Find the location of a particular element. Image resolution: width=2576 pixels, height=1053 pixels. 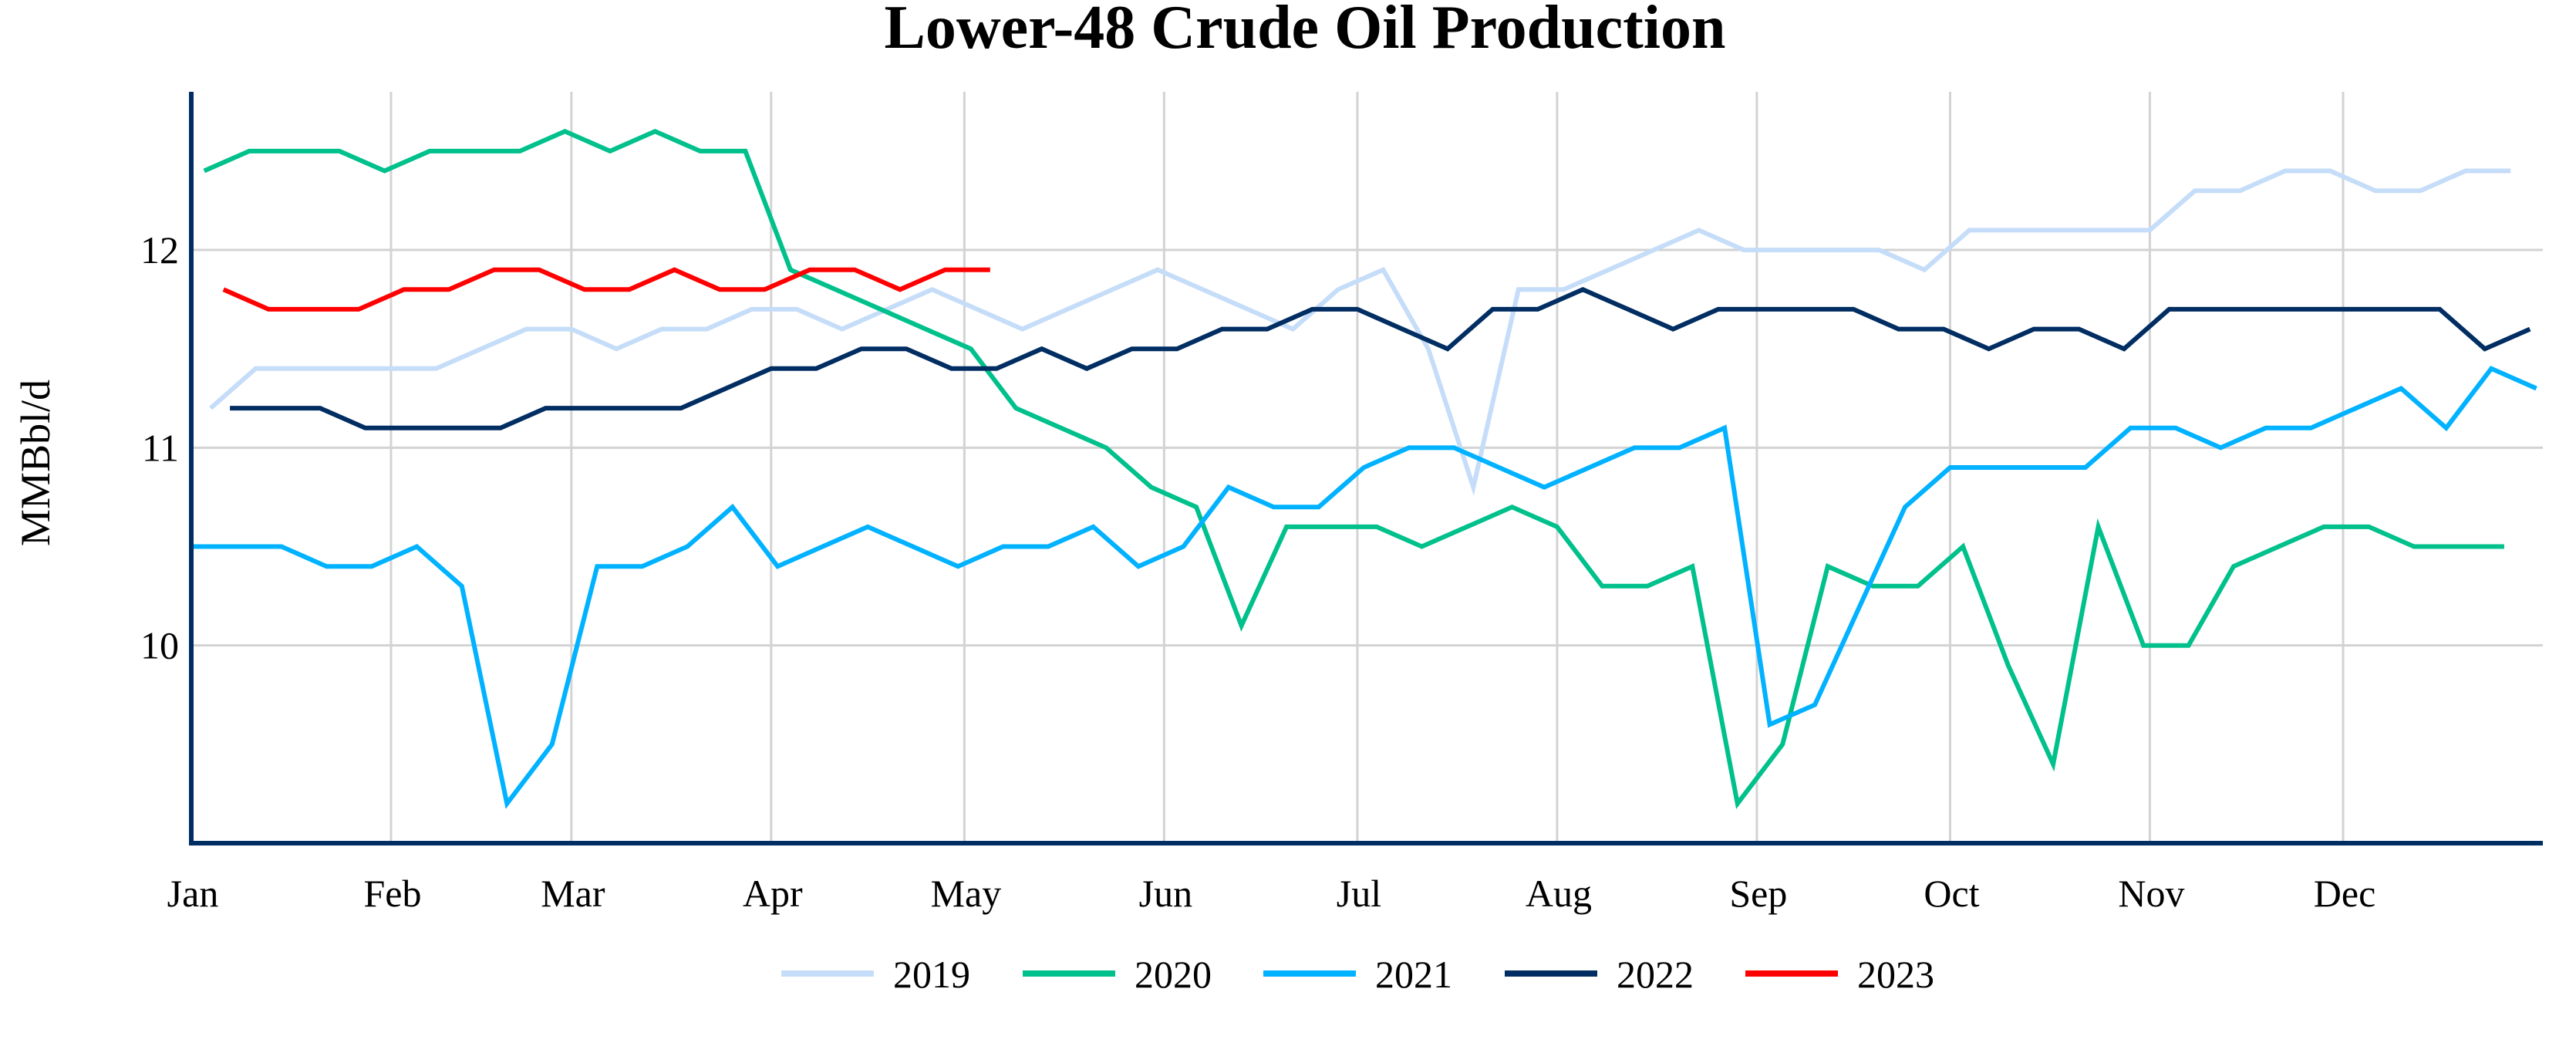

legend-item-2023: 2023 is located at coordinates (1839, 974).